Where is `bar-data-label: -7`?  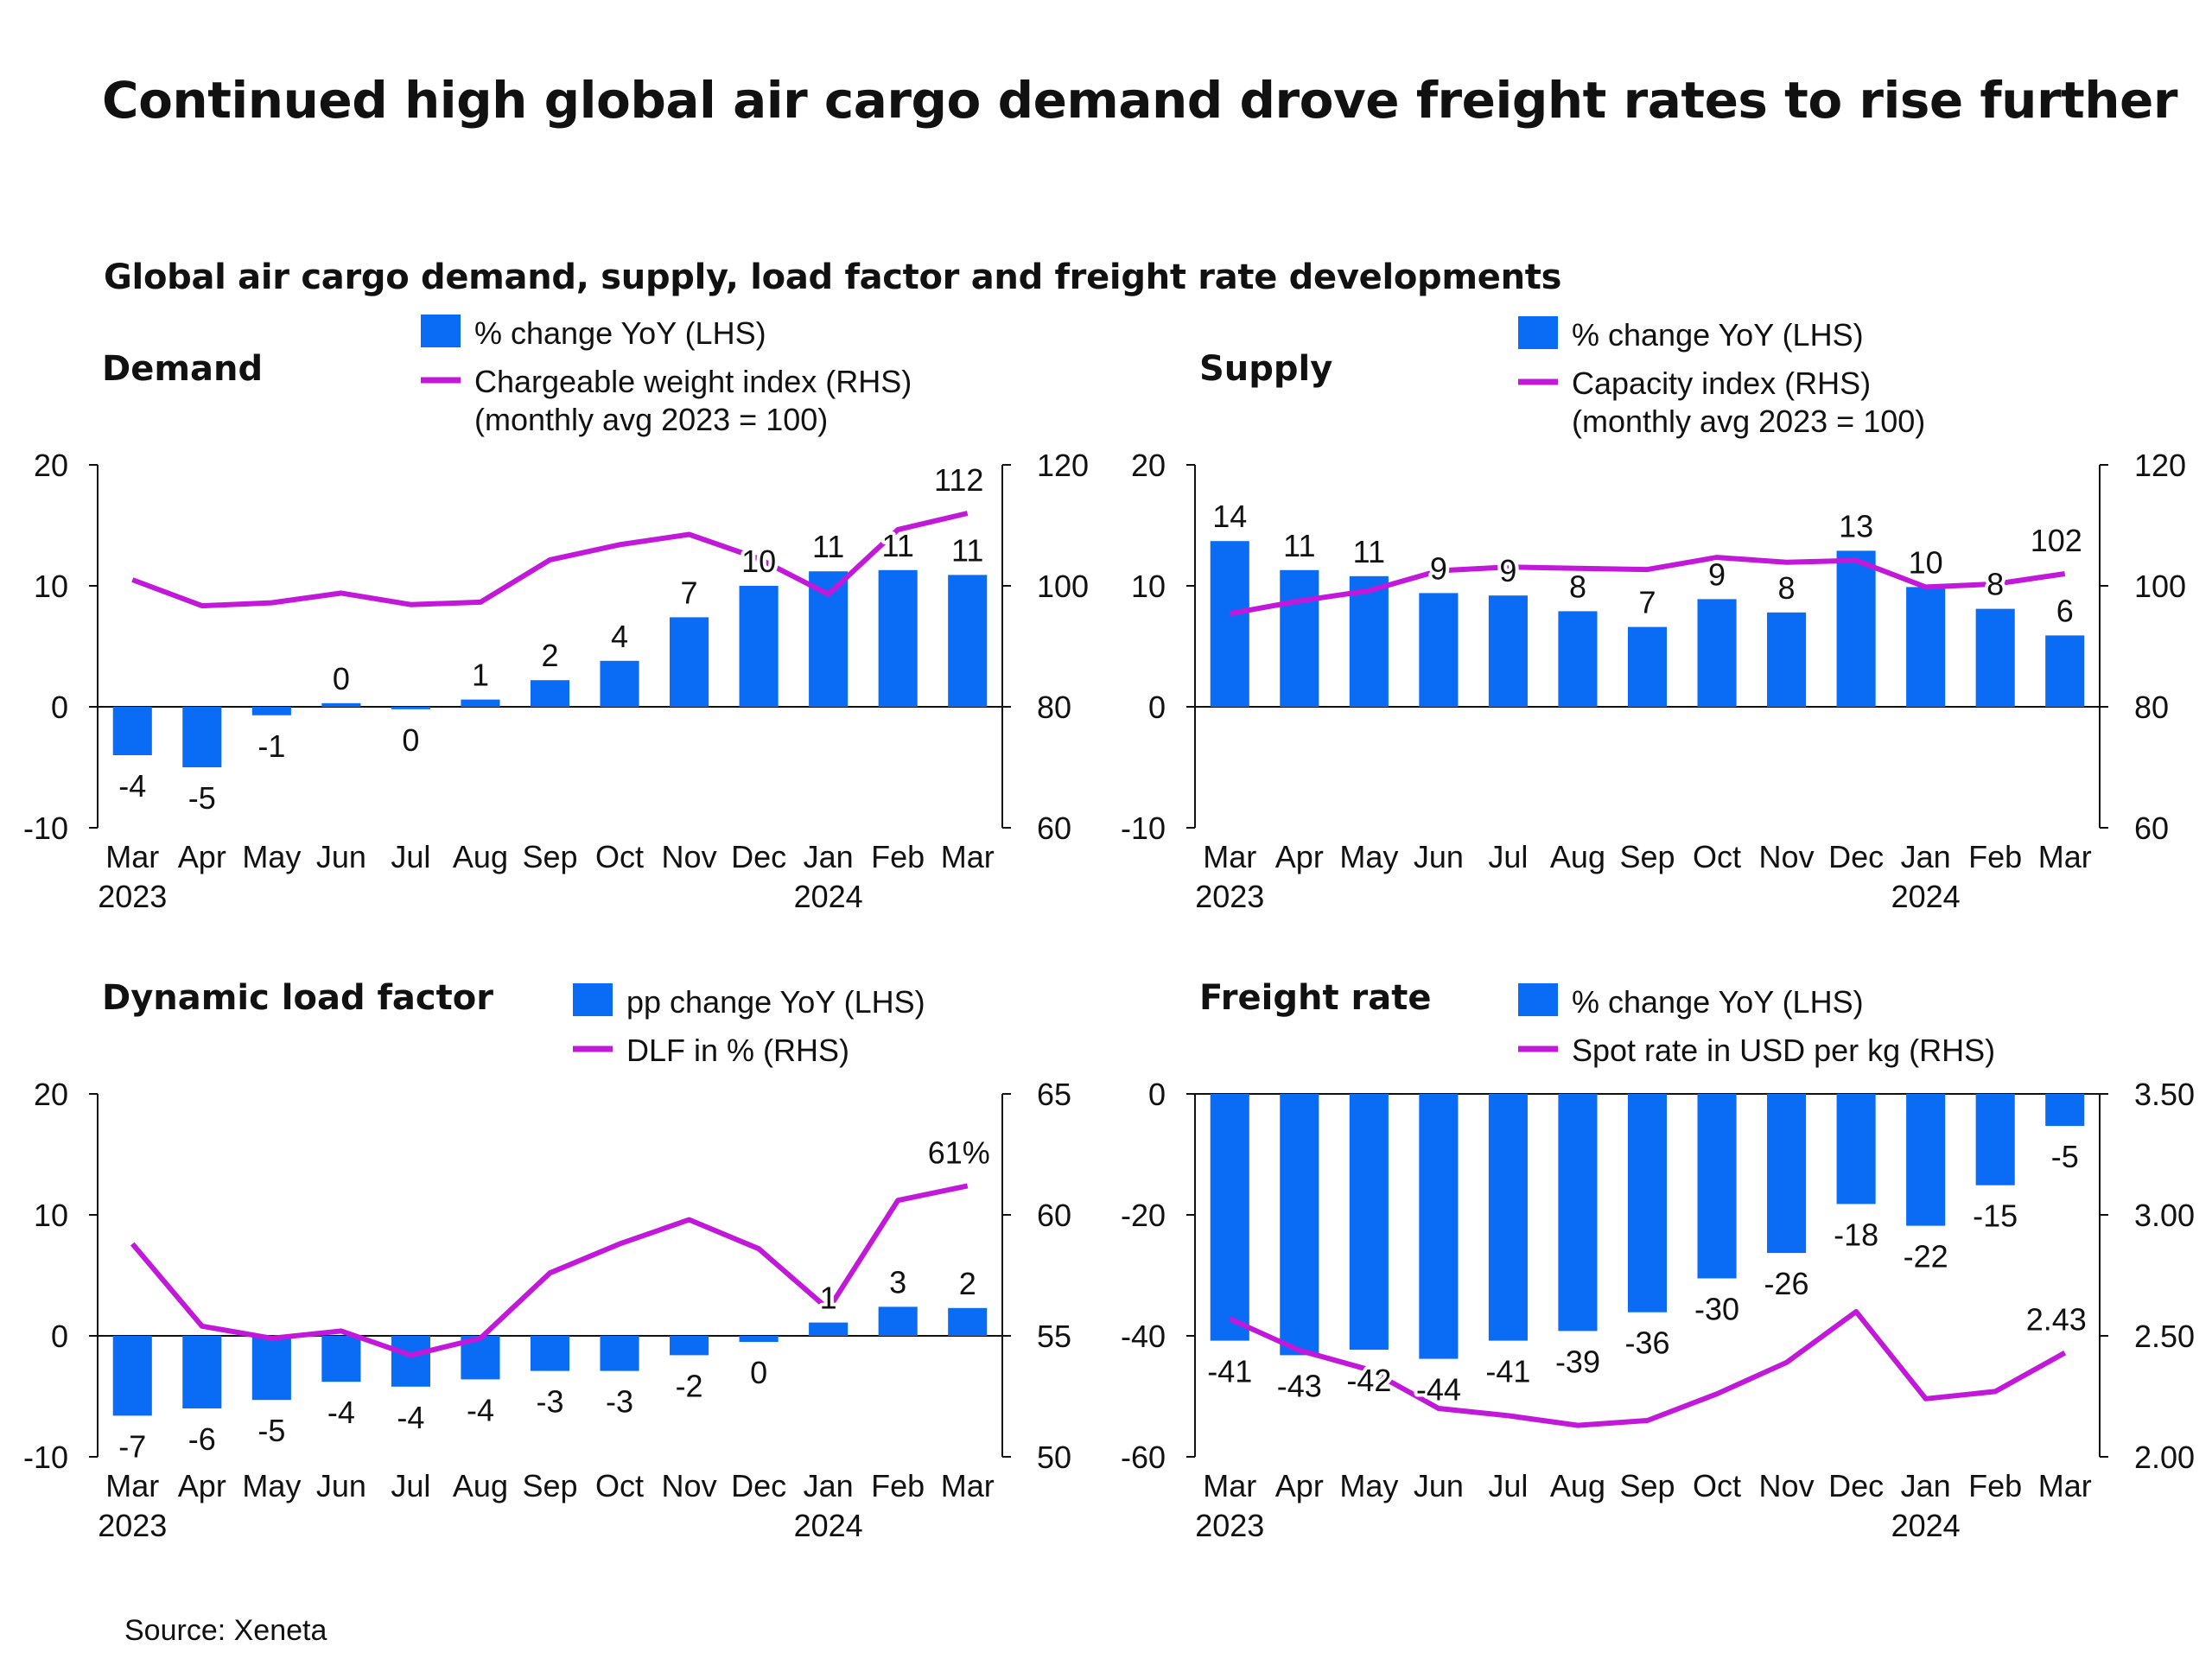
bar-data-label: -7 is located at coordinates (132, 1446).